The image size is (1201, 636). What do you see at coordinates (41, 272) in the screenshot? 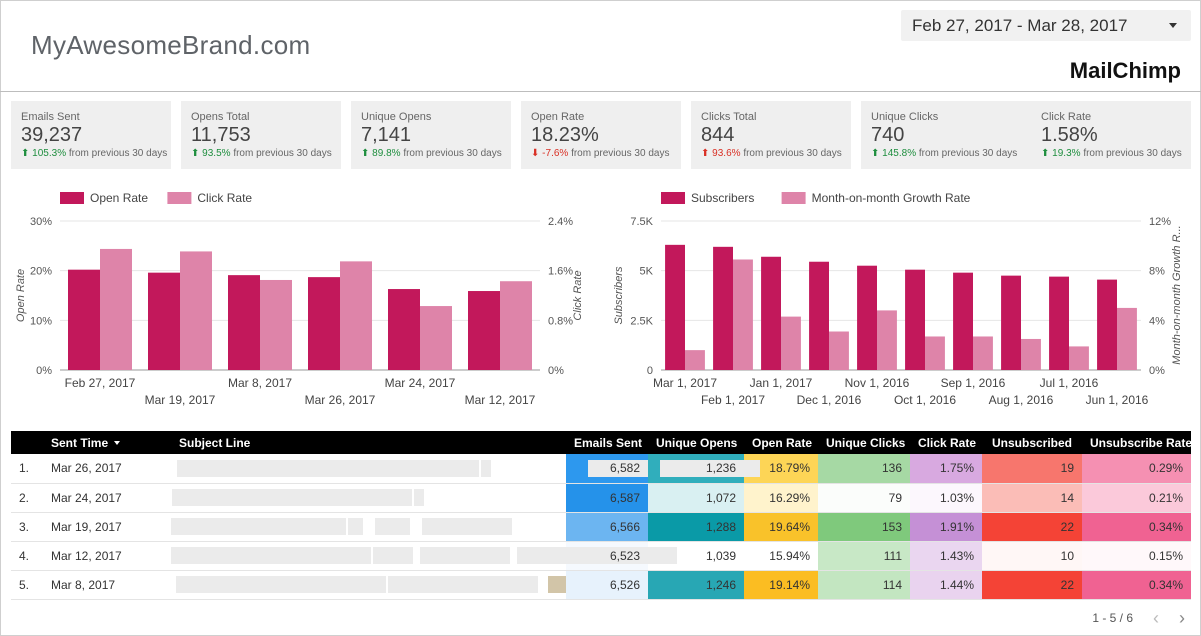
I see `y-tick-label: 20%` at bounding box center [41, 272].